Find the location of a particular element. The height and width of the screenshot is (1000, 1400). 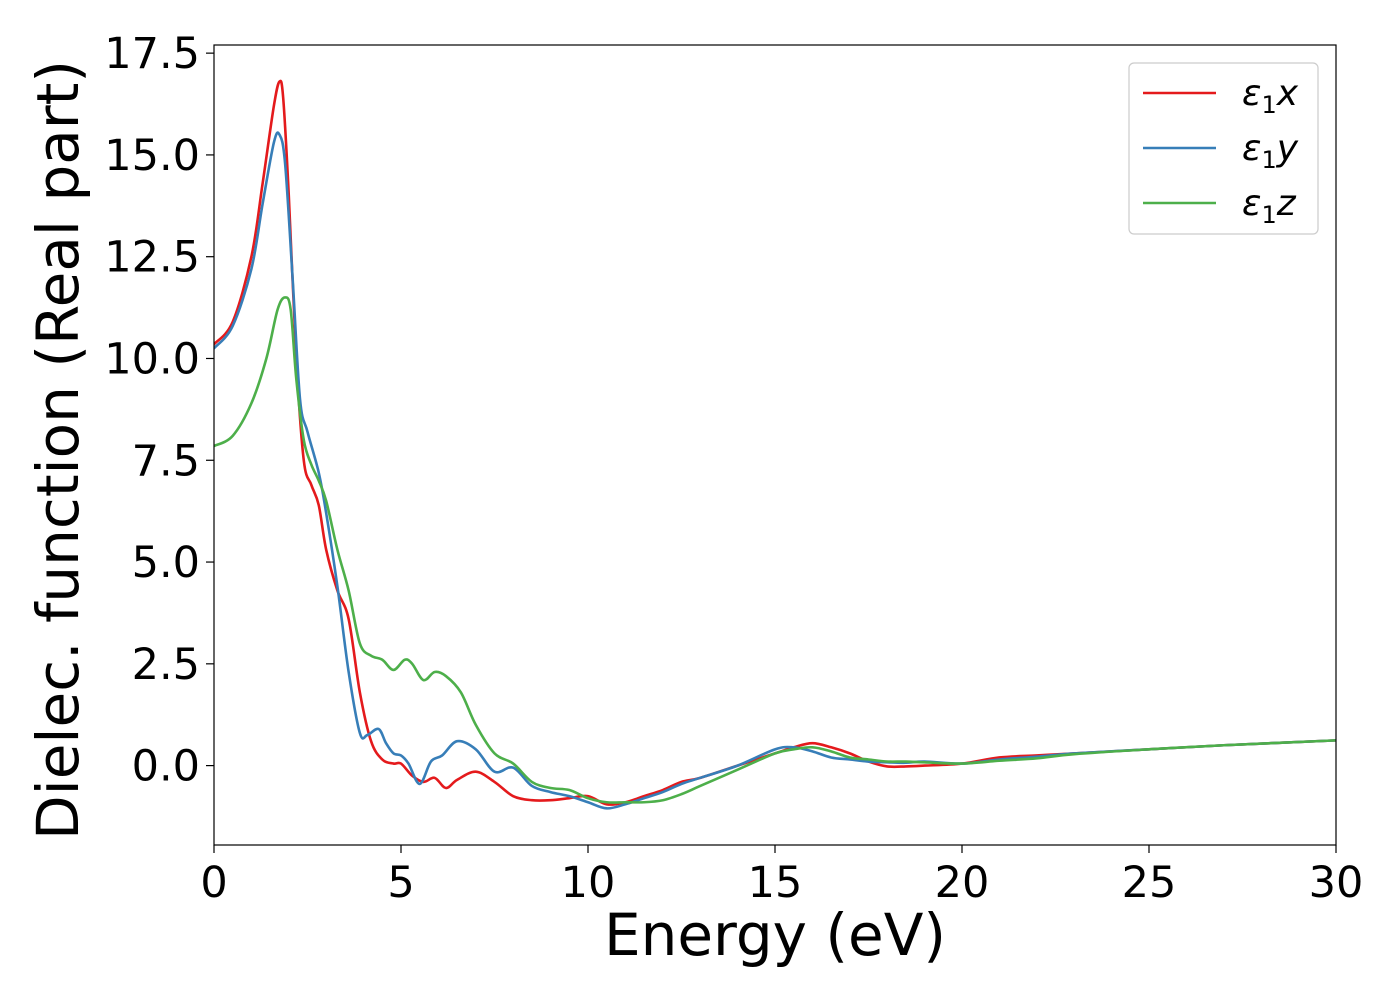

legend-label-z: ε1z is located at coordinates (1269, 206).